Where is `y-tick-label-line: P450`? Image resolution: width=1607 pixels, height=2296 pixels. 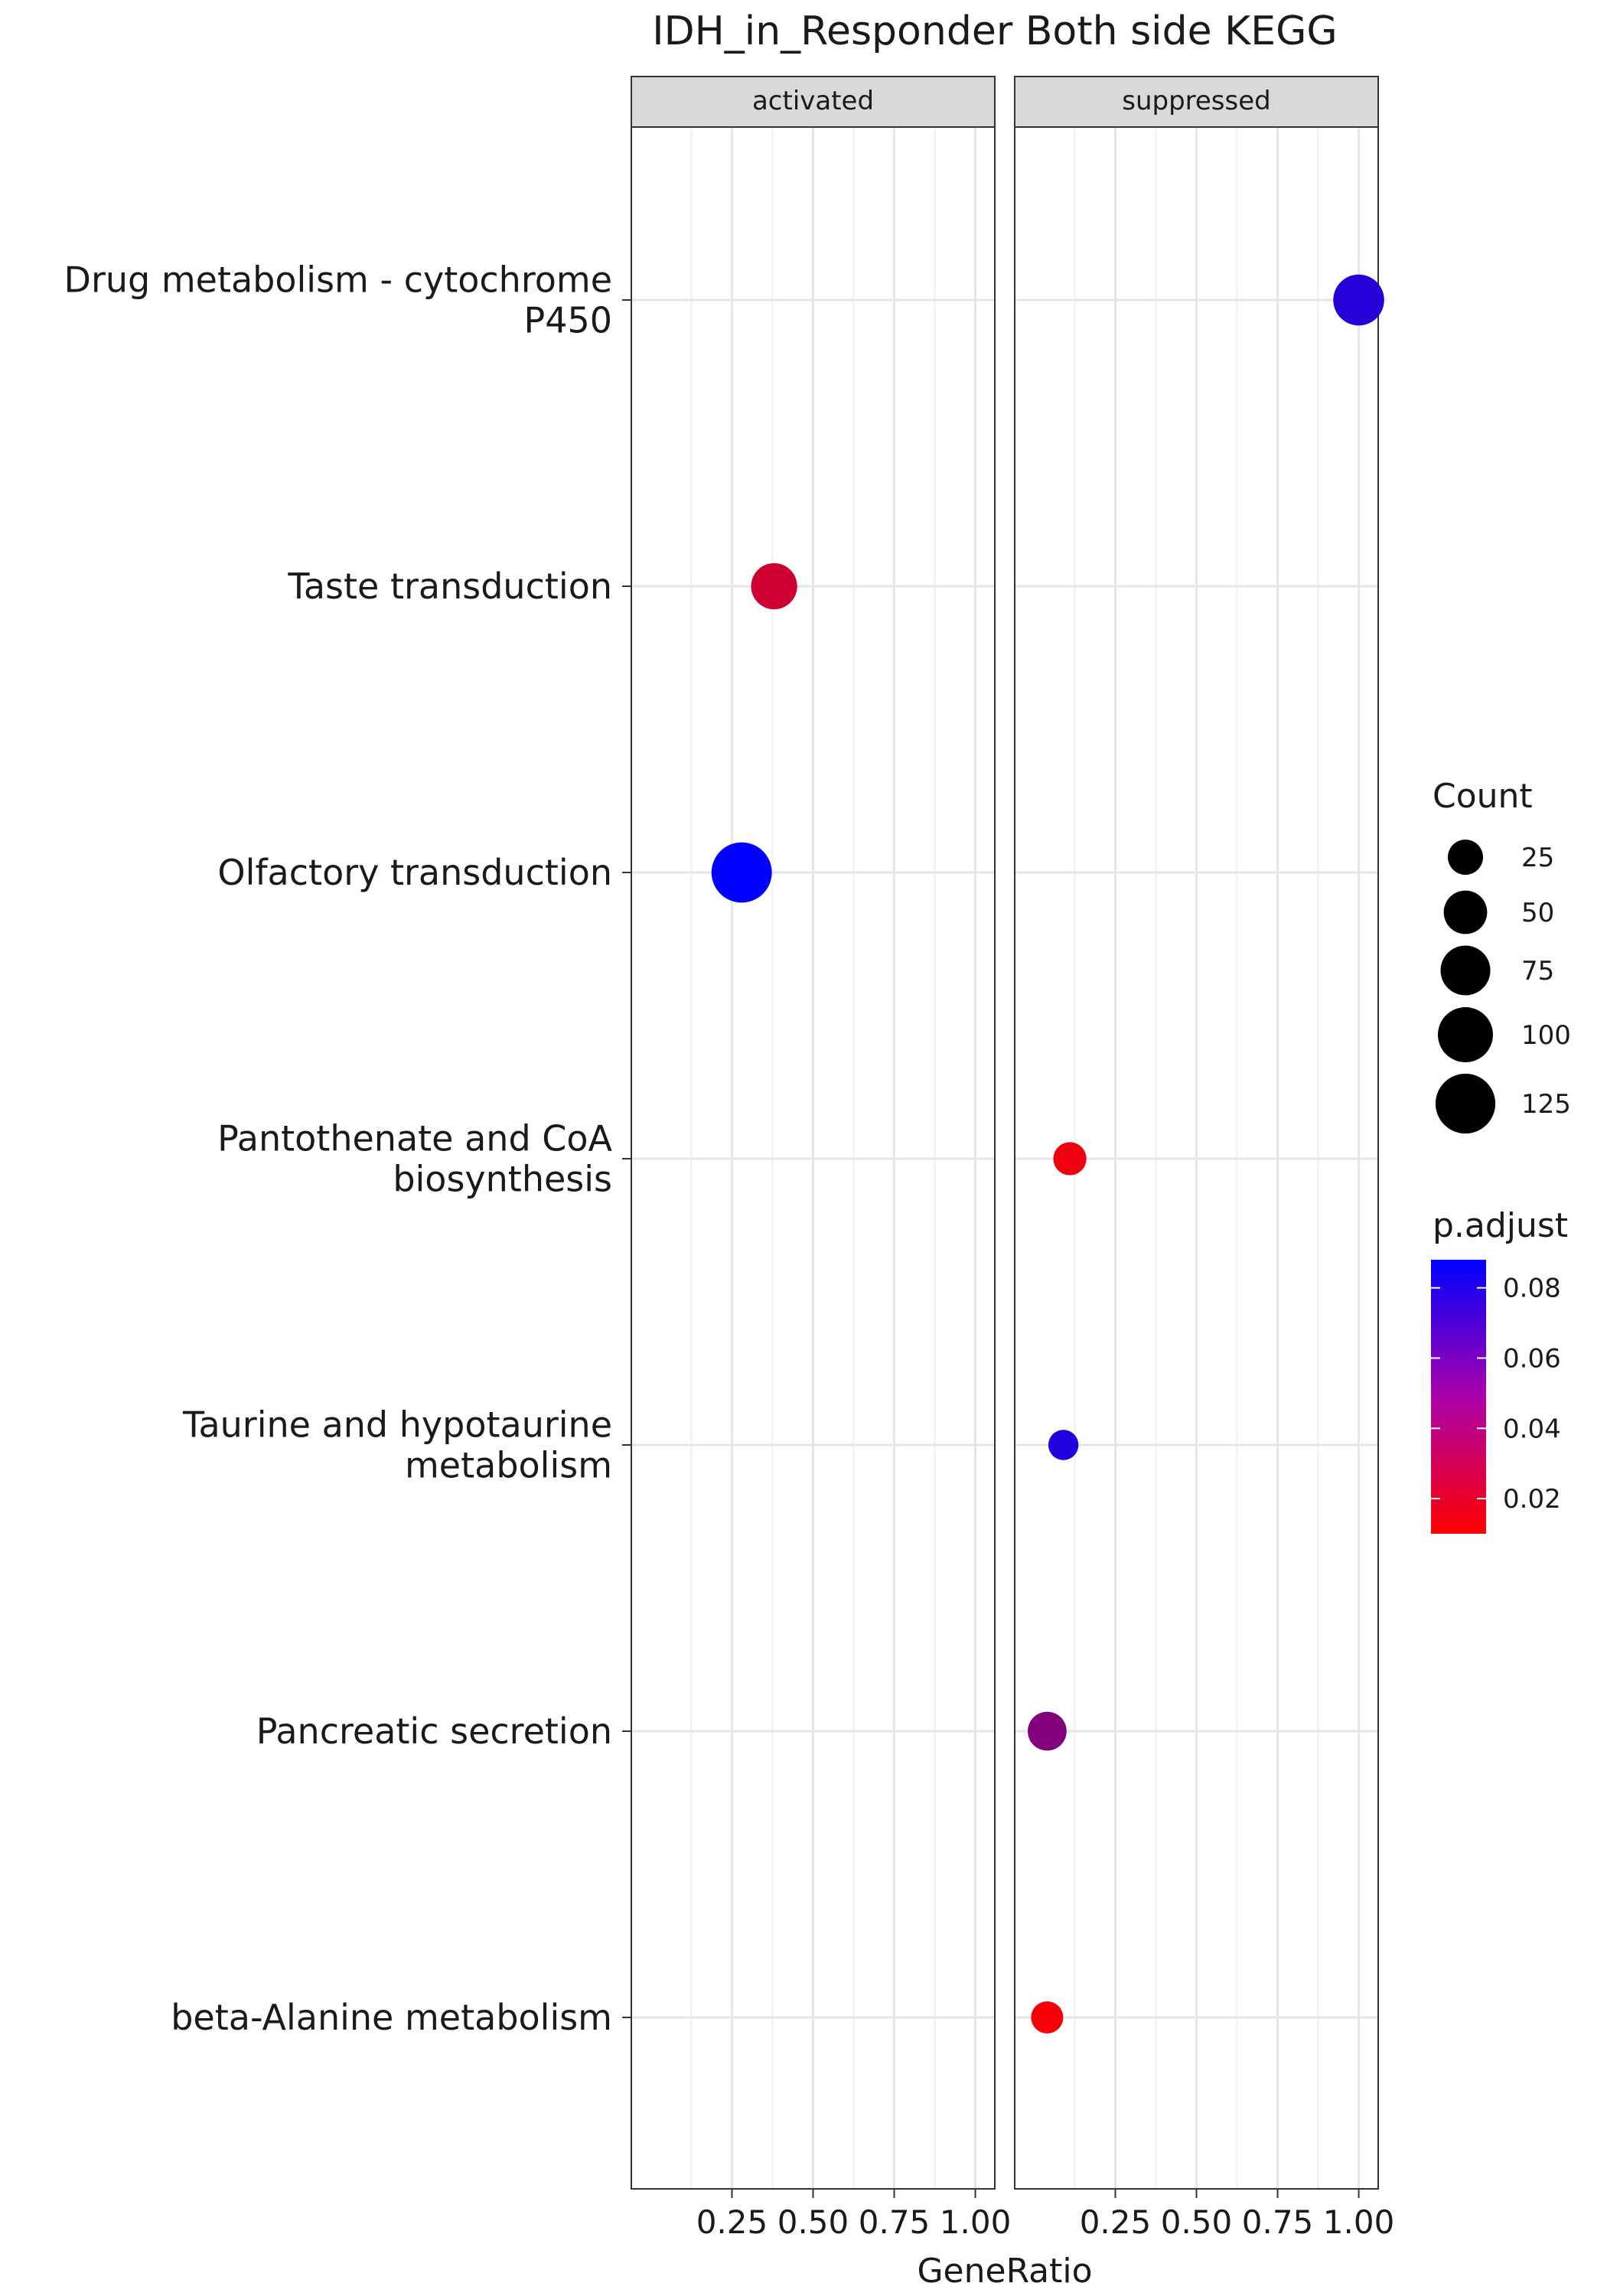
y-tick-label-line: P450 is located at coordinates (567, 320).